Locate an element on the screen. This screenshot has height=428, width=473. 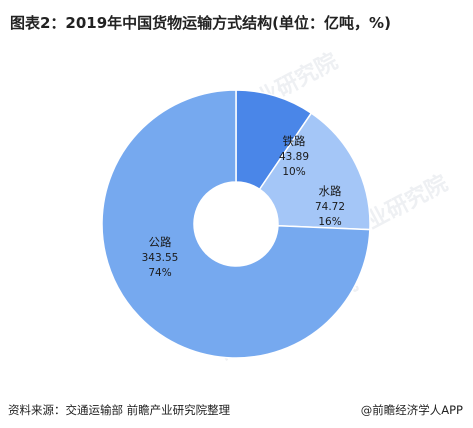
slice-label-name: 公路 is located at coordinates (160, 242).